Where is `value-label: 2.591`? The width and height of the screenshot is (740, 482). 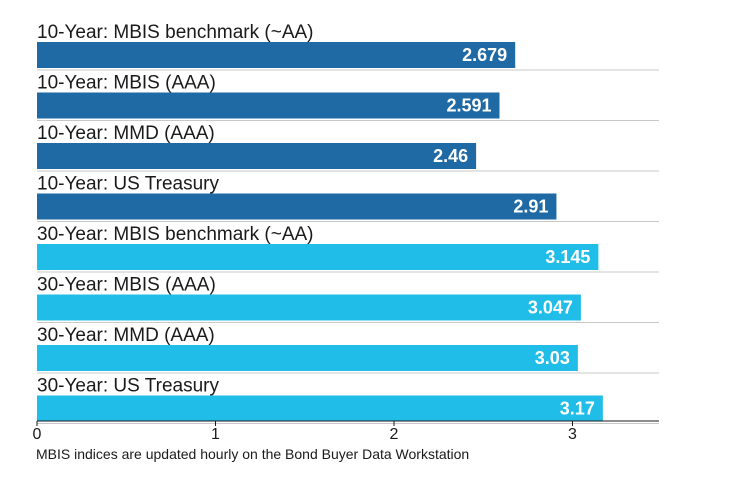
value-label: 2.591 is located at coordinates (468, 106).